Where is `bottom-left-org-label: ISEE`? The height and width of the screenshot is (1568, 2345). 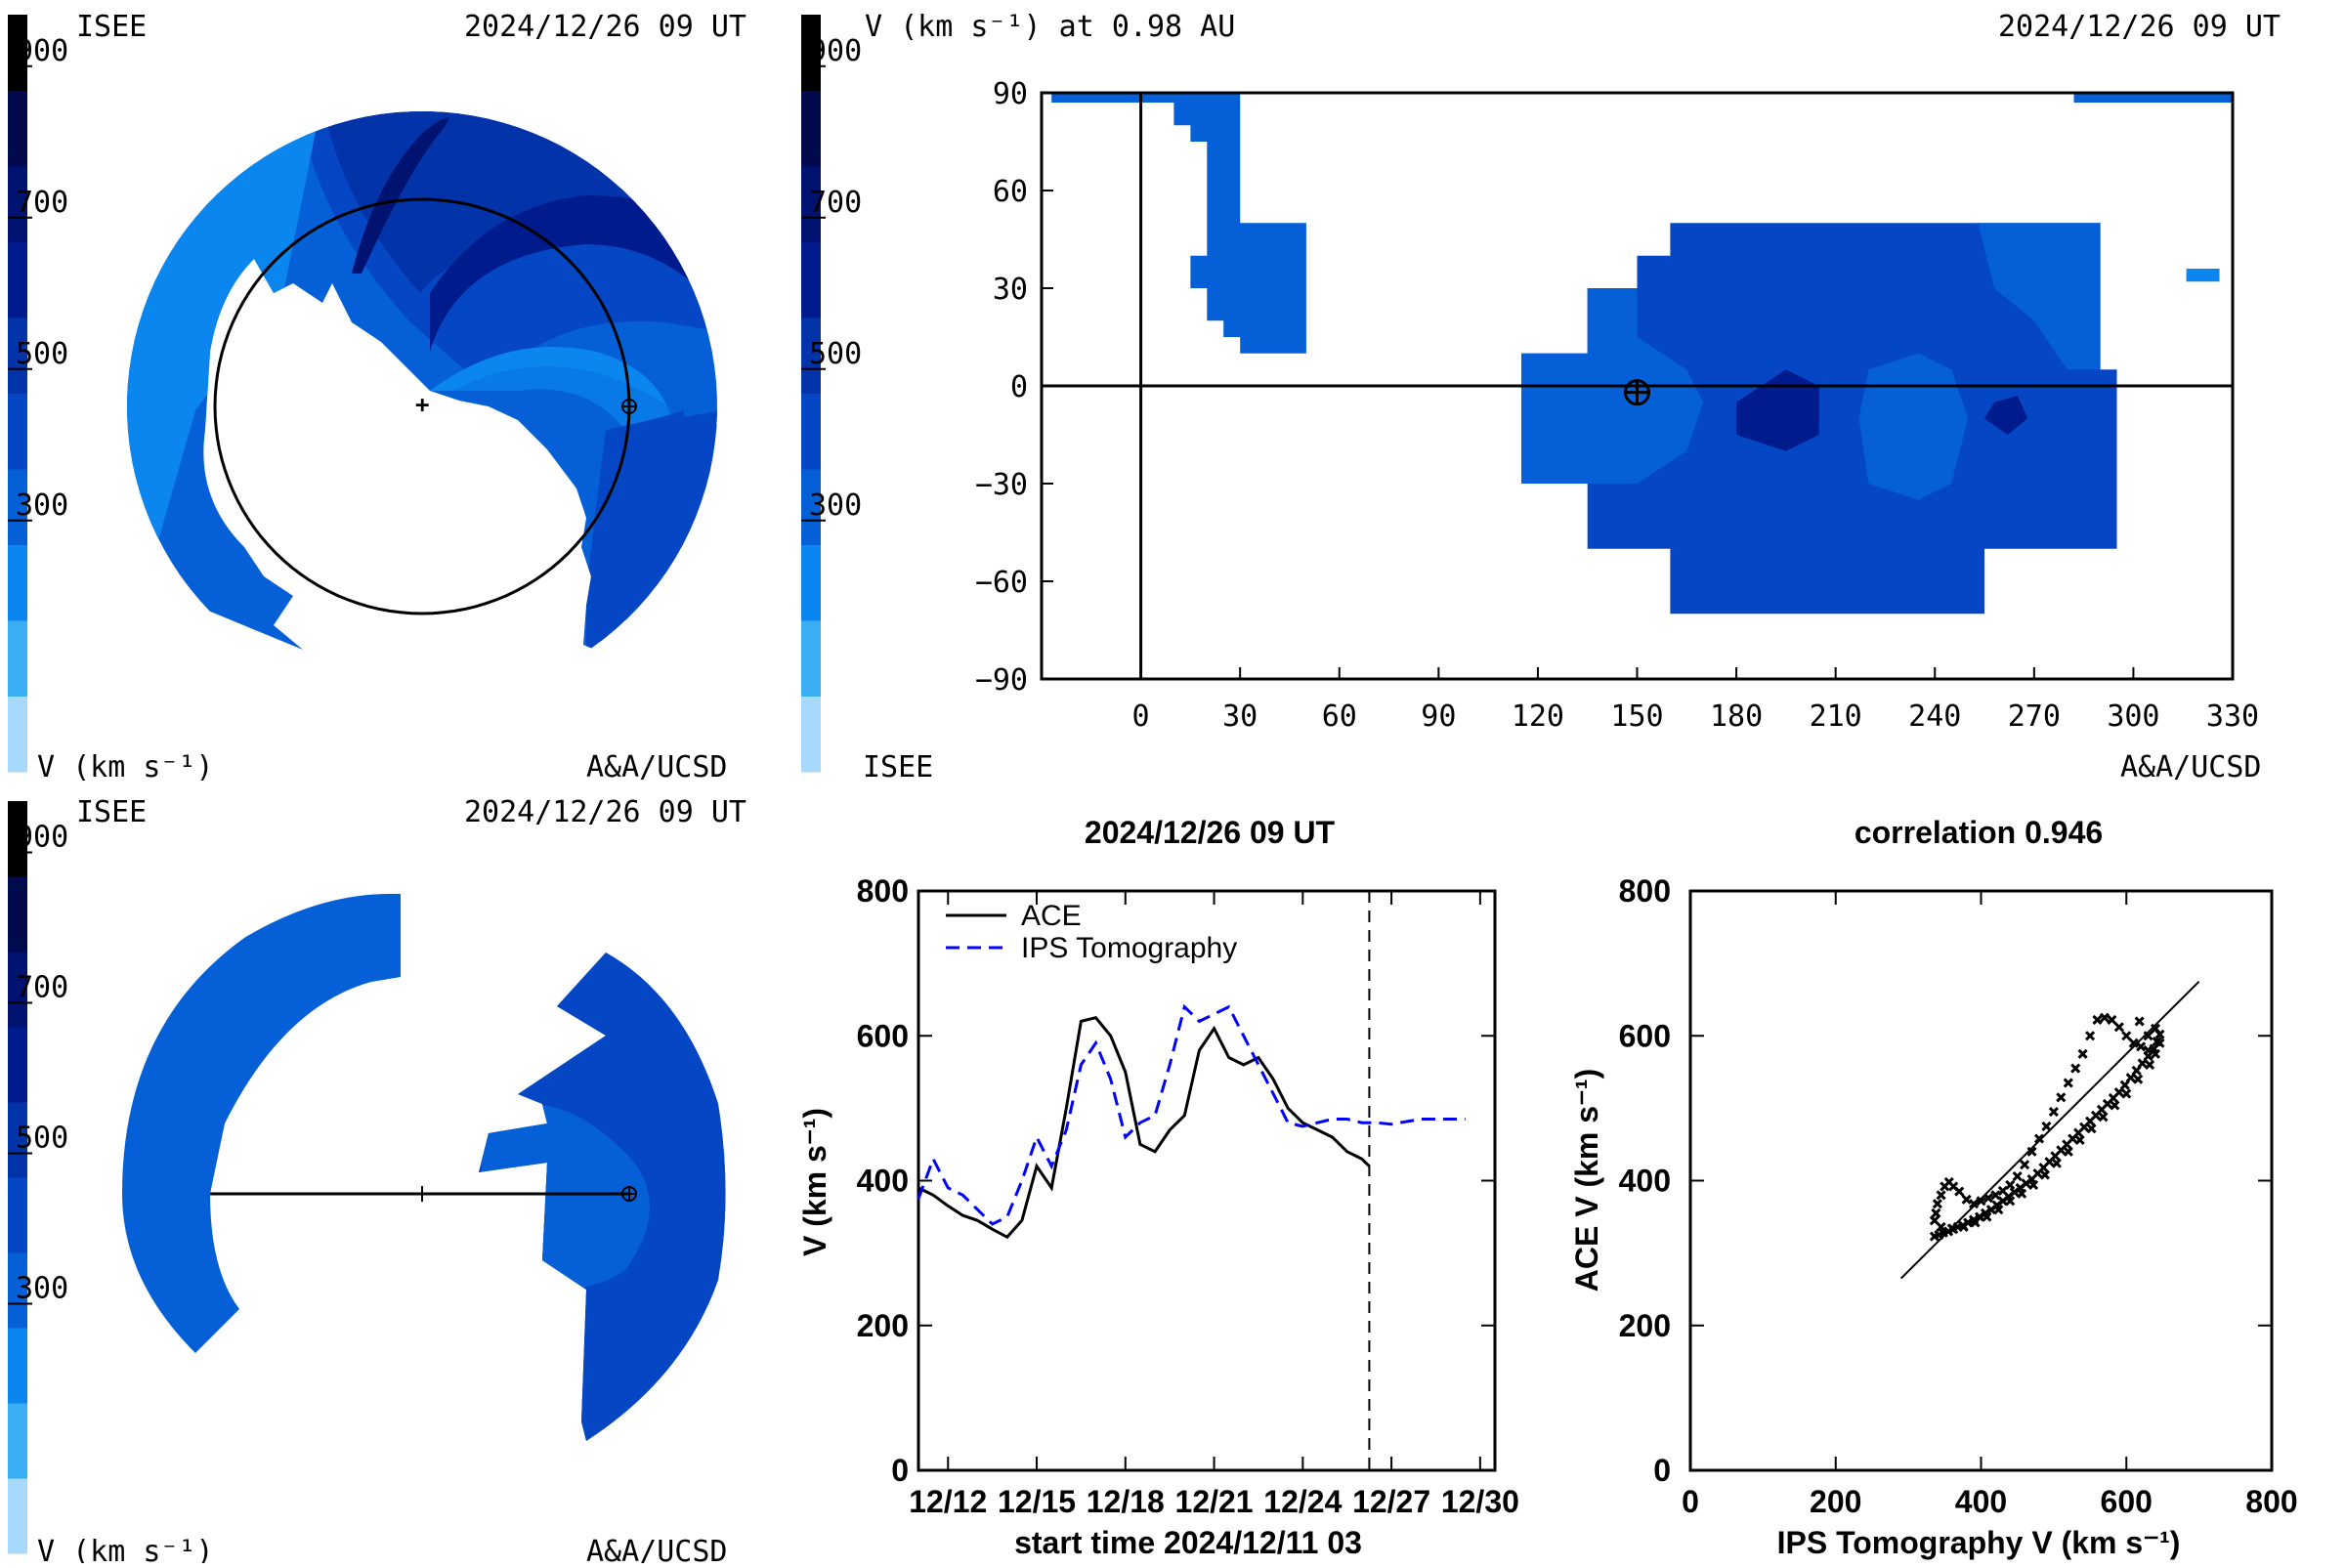 bottom-left-org-label: ISEE is located at coordinates (111, 812).